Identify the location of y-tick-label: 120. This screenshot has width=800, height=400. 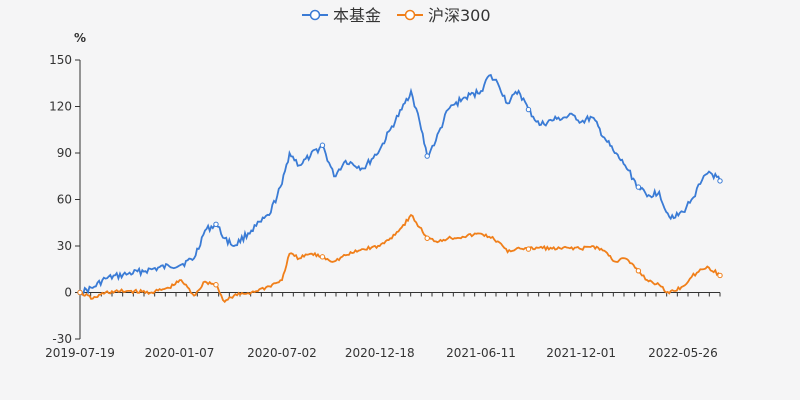
(60, 107).